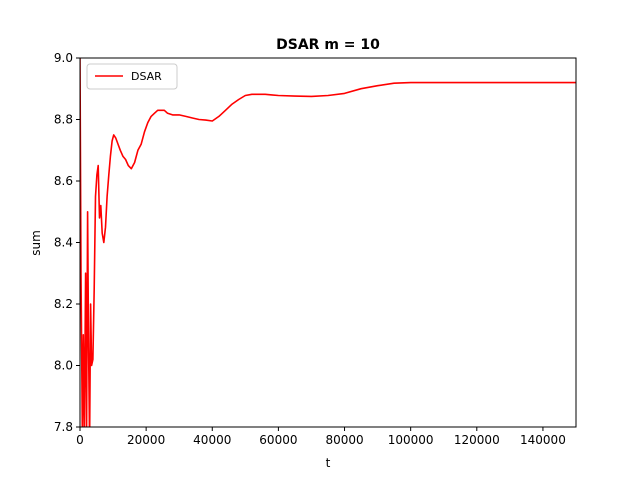  I want to click on x-tick-label: 80000, so click(344, 440).